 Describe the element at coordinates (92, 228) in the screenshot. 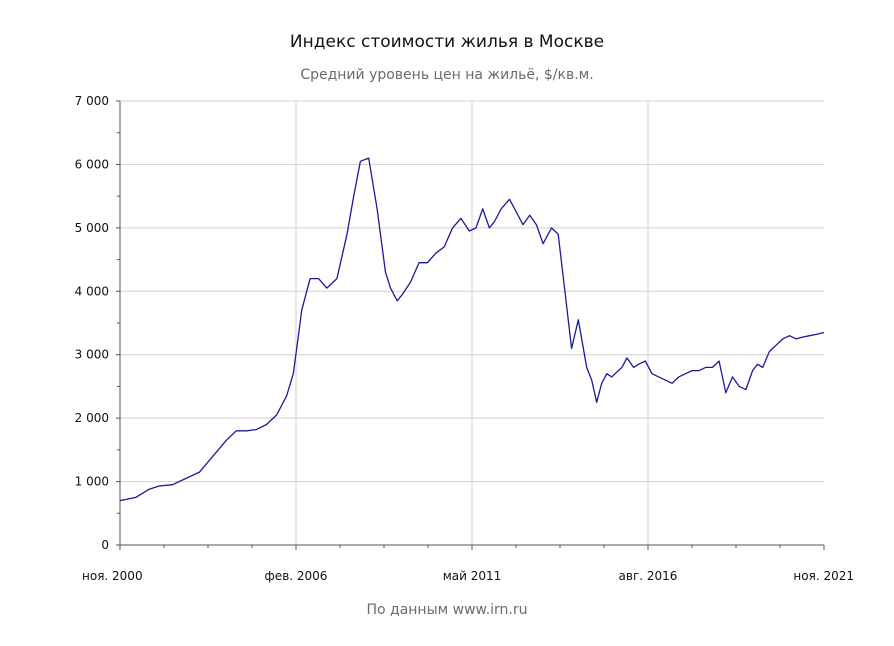

I see `y-tick-label: 5 000` at that location.